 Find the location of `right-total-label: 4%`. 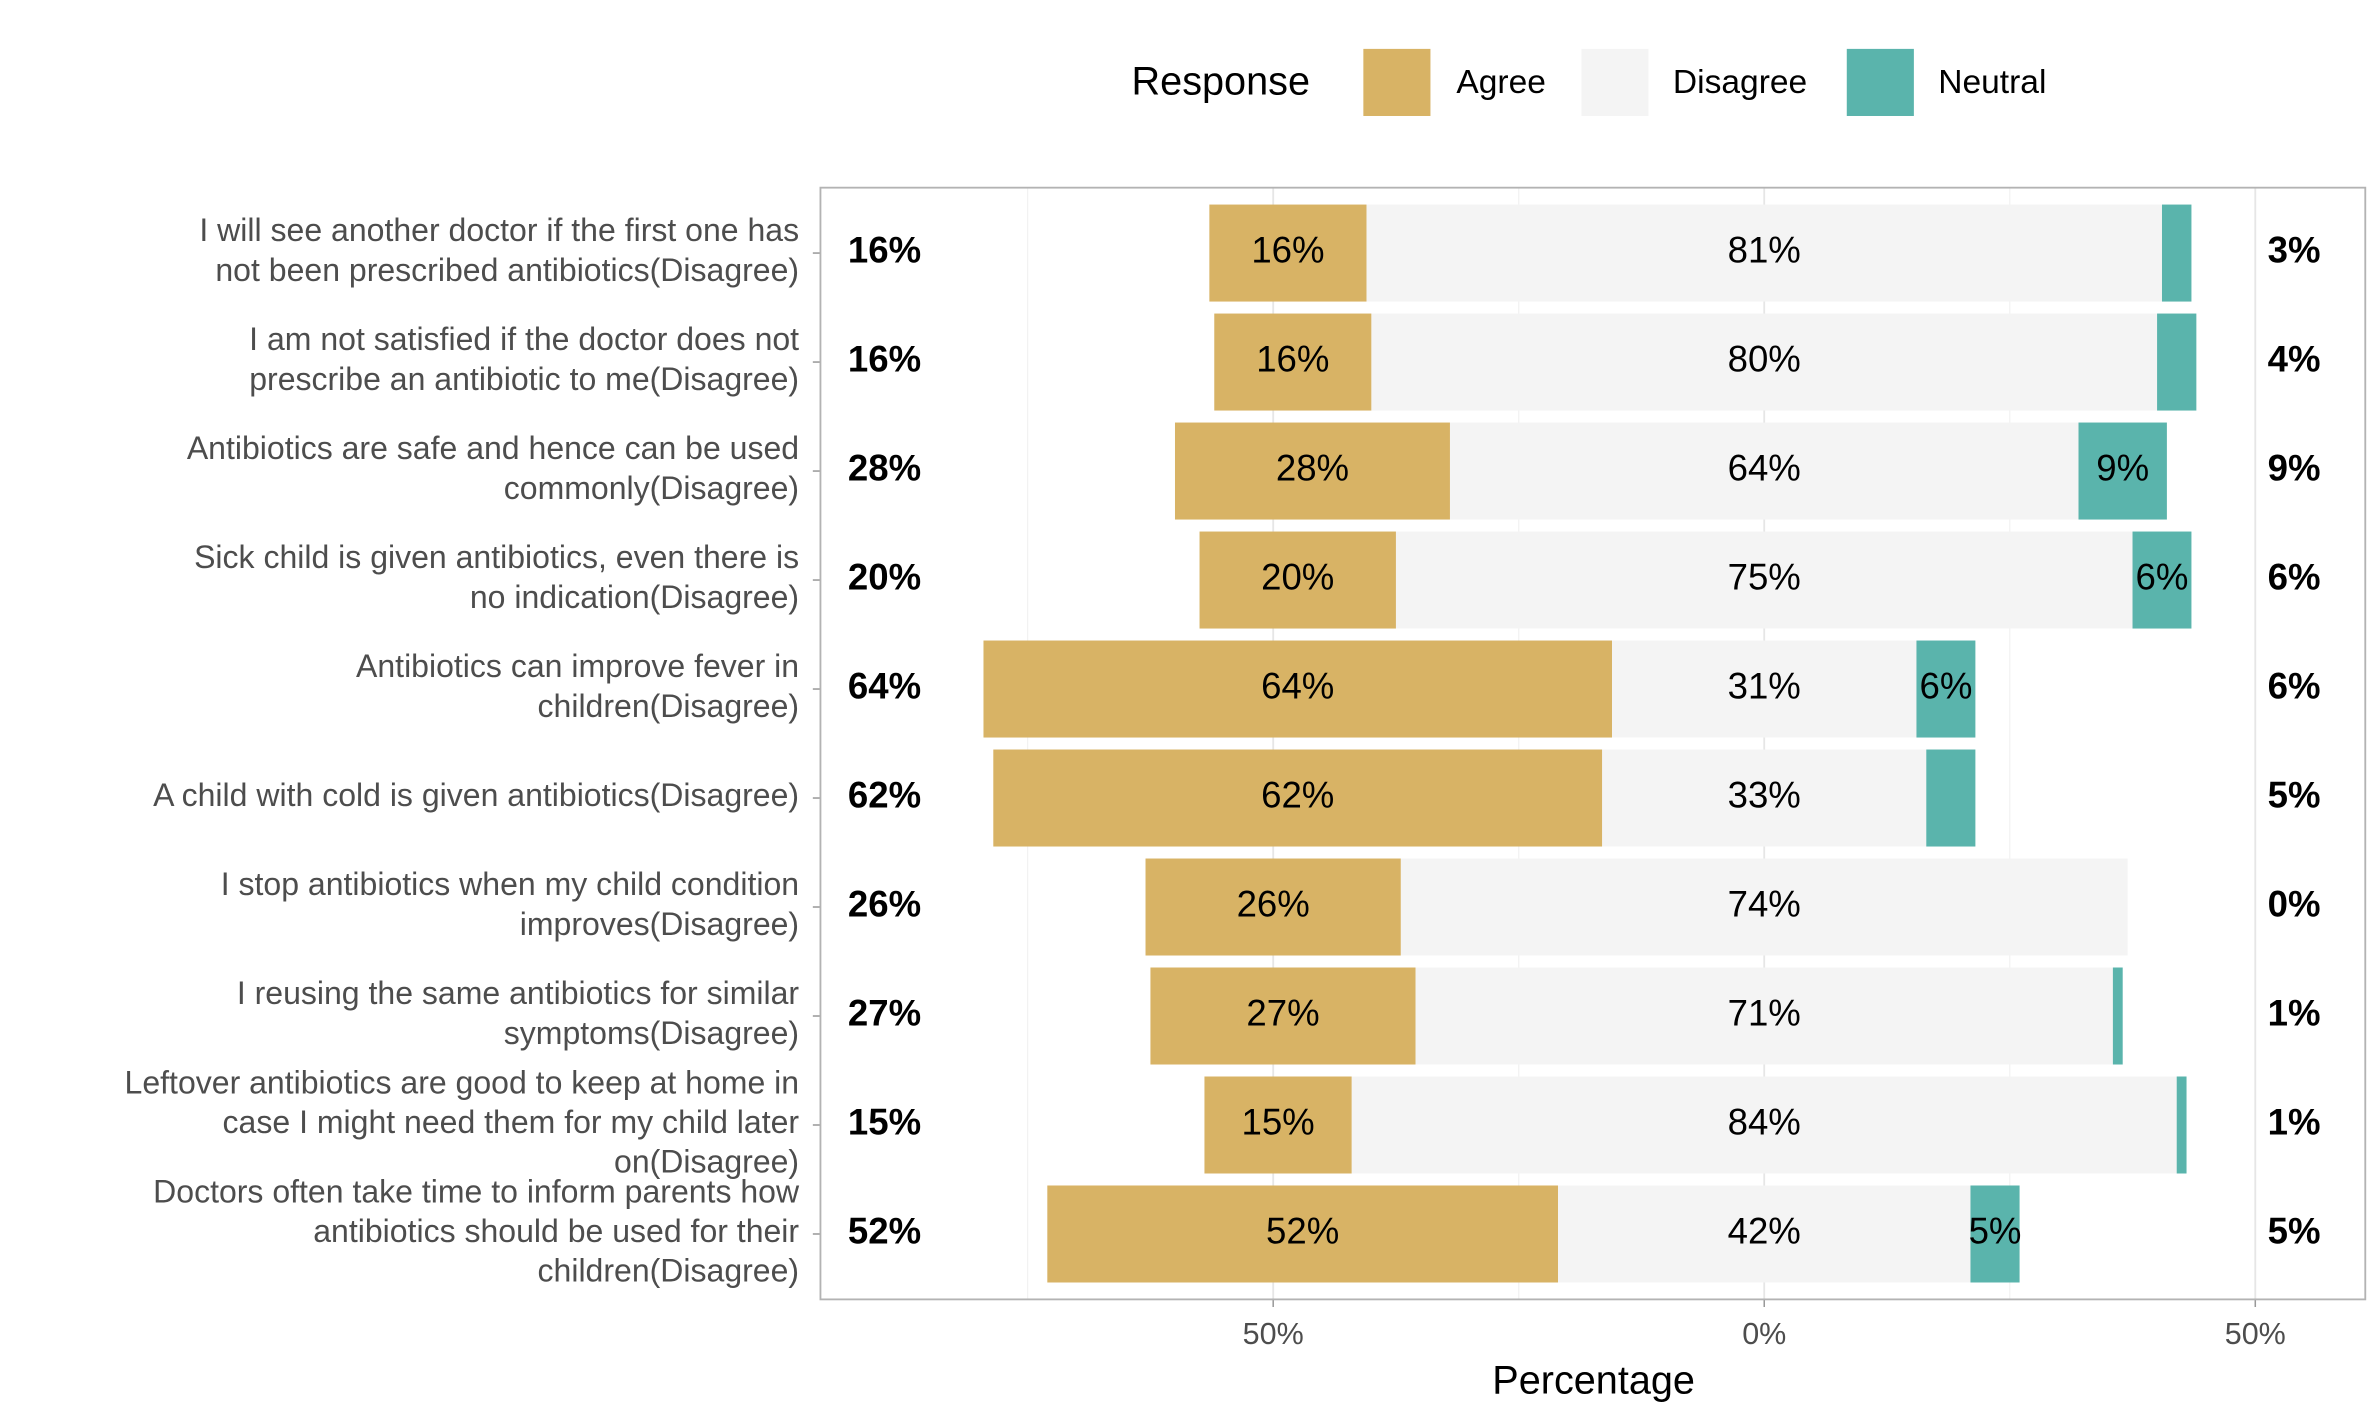

right-total-label: 4% is located at coordinates (2294, 359).